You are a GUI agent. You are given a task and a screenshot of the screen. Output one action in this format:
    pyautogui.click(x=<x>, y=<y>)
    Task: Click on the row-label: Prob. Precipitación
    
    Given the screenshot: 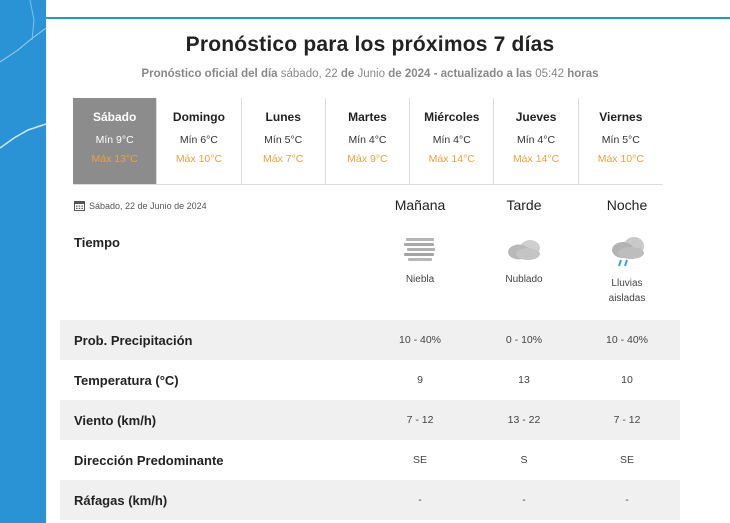 What is the action you would take?
    pyautogui.click(x=133, y=340)
    